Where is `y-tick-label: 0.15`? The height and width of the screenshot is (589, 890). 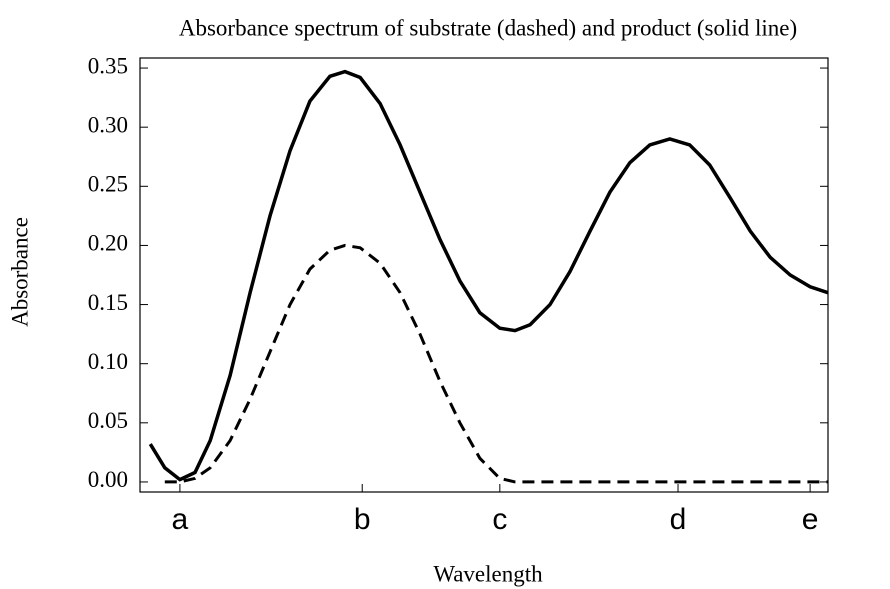
y-tick-label: 0.15 is located at coordinates (108, 302).